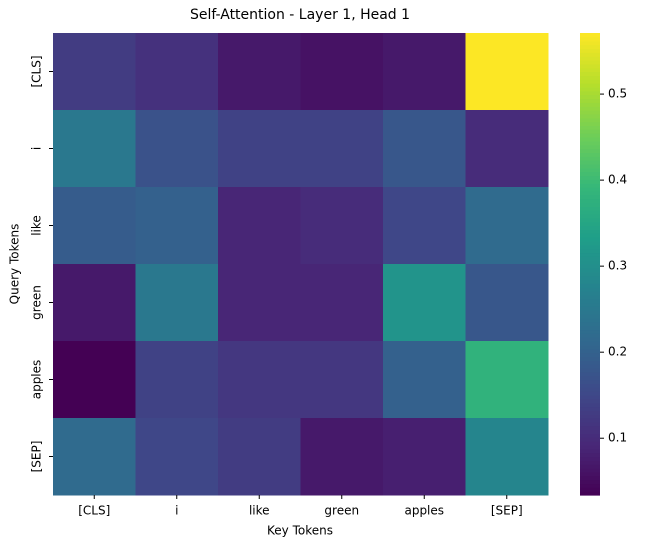 The height and width of the screenshot is (551, 645). Describe the element at coordinates (37, 225) in the screenshot. I see `y-tick-label: like` at that location.